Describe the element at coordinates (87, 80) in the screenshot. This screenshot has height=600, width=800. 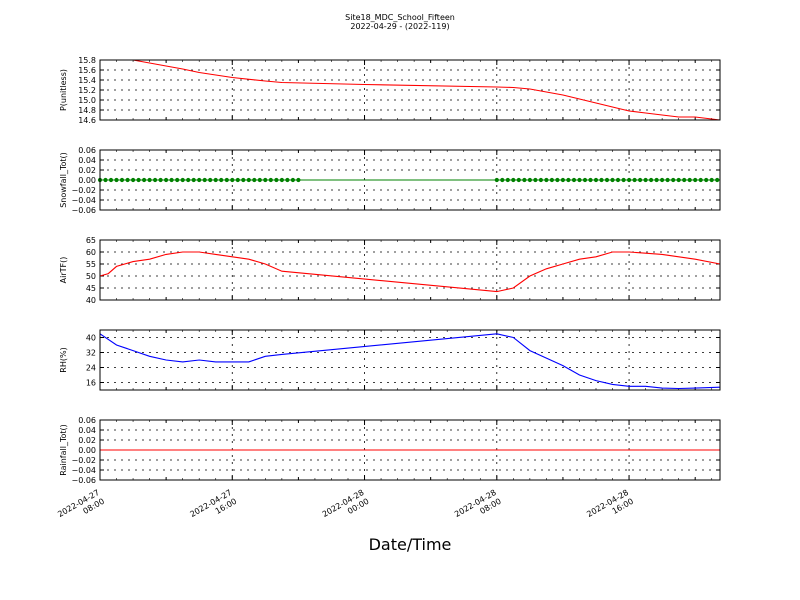
I see `y-tick-label: 15.4` at that location.